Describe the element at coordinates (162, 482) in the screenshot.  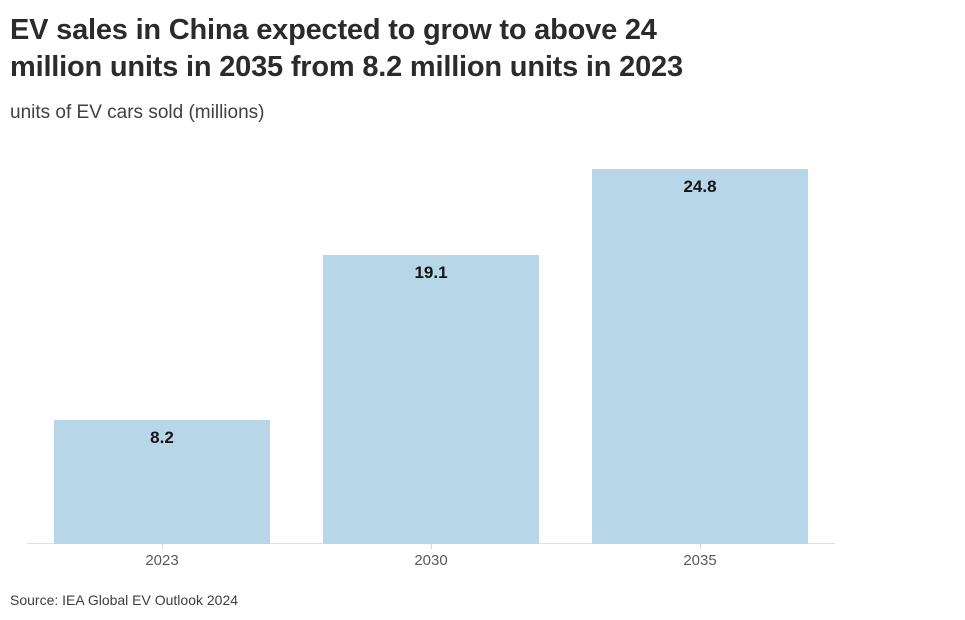
I see `bar-2023: 8.2` at that location.